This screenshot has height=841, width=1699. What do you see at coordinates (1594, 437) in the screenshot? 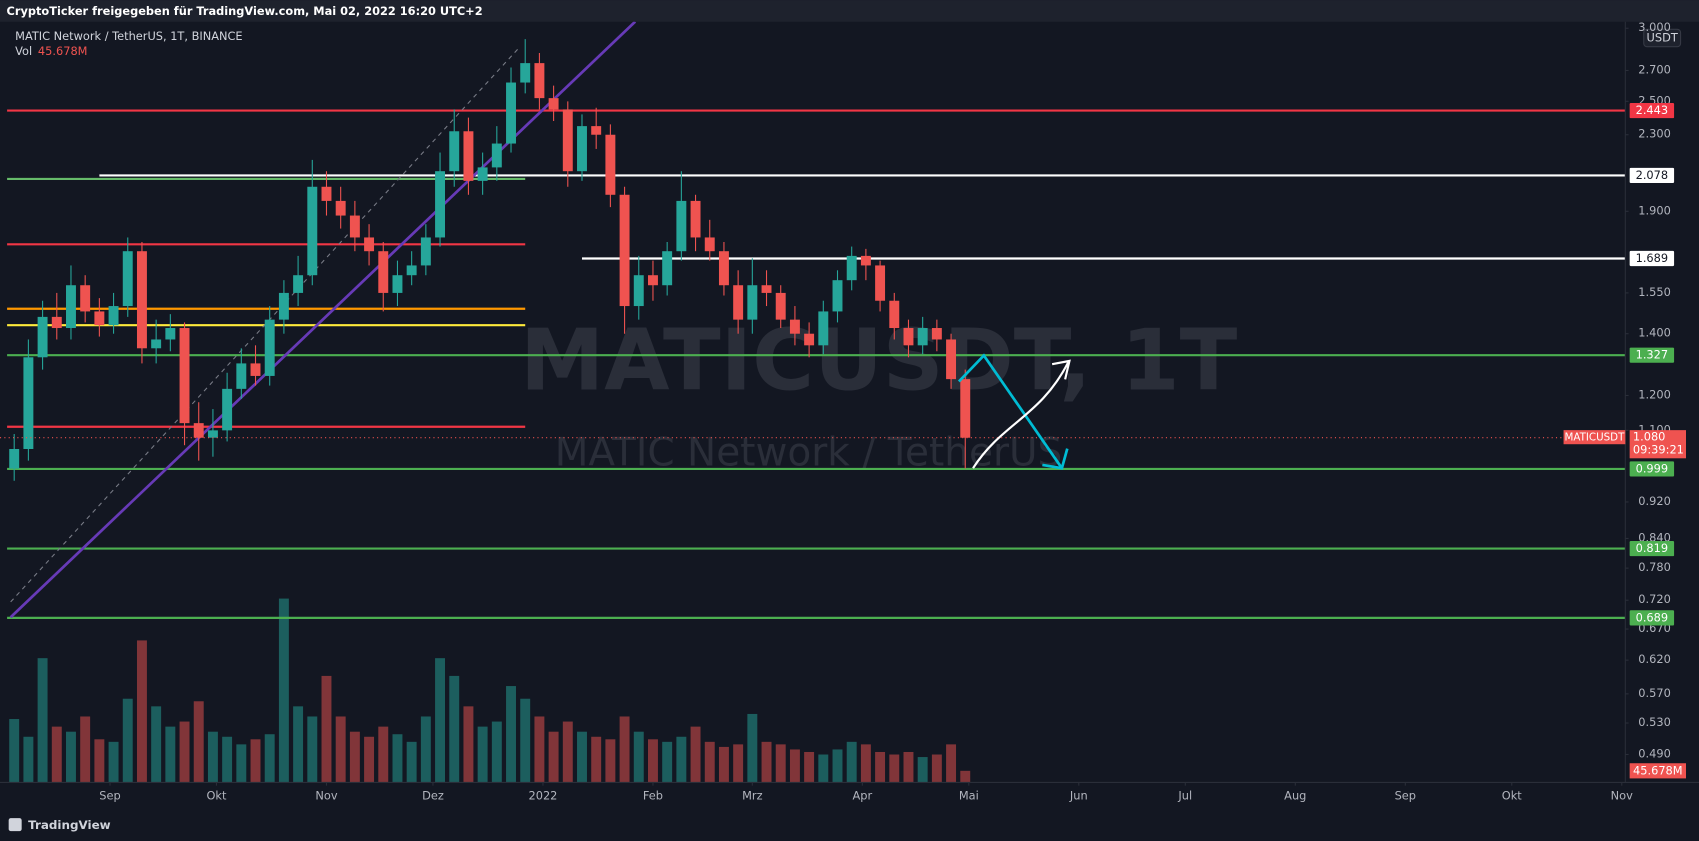
I see `symbol-label-box` at bounding box center [1594, 437].